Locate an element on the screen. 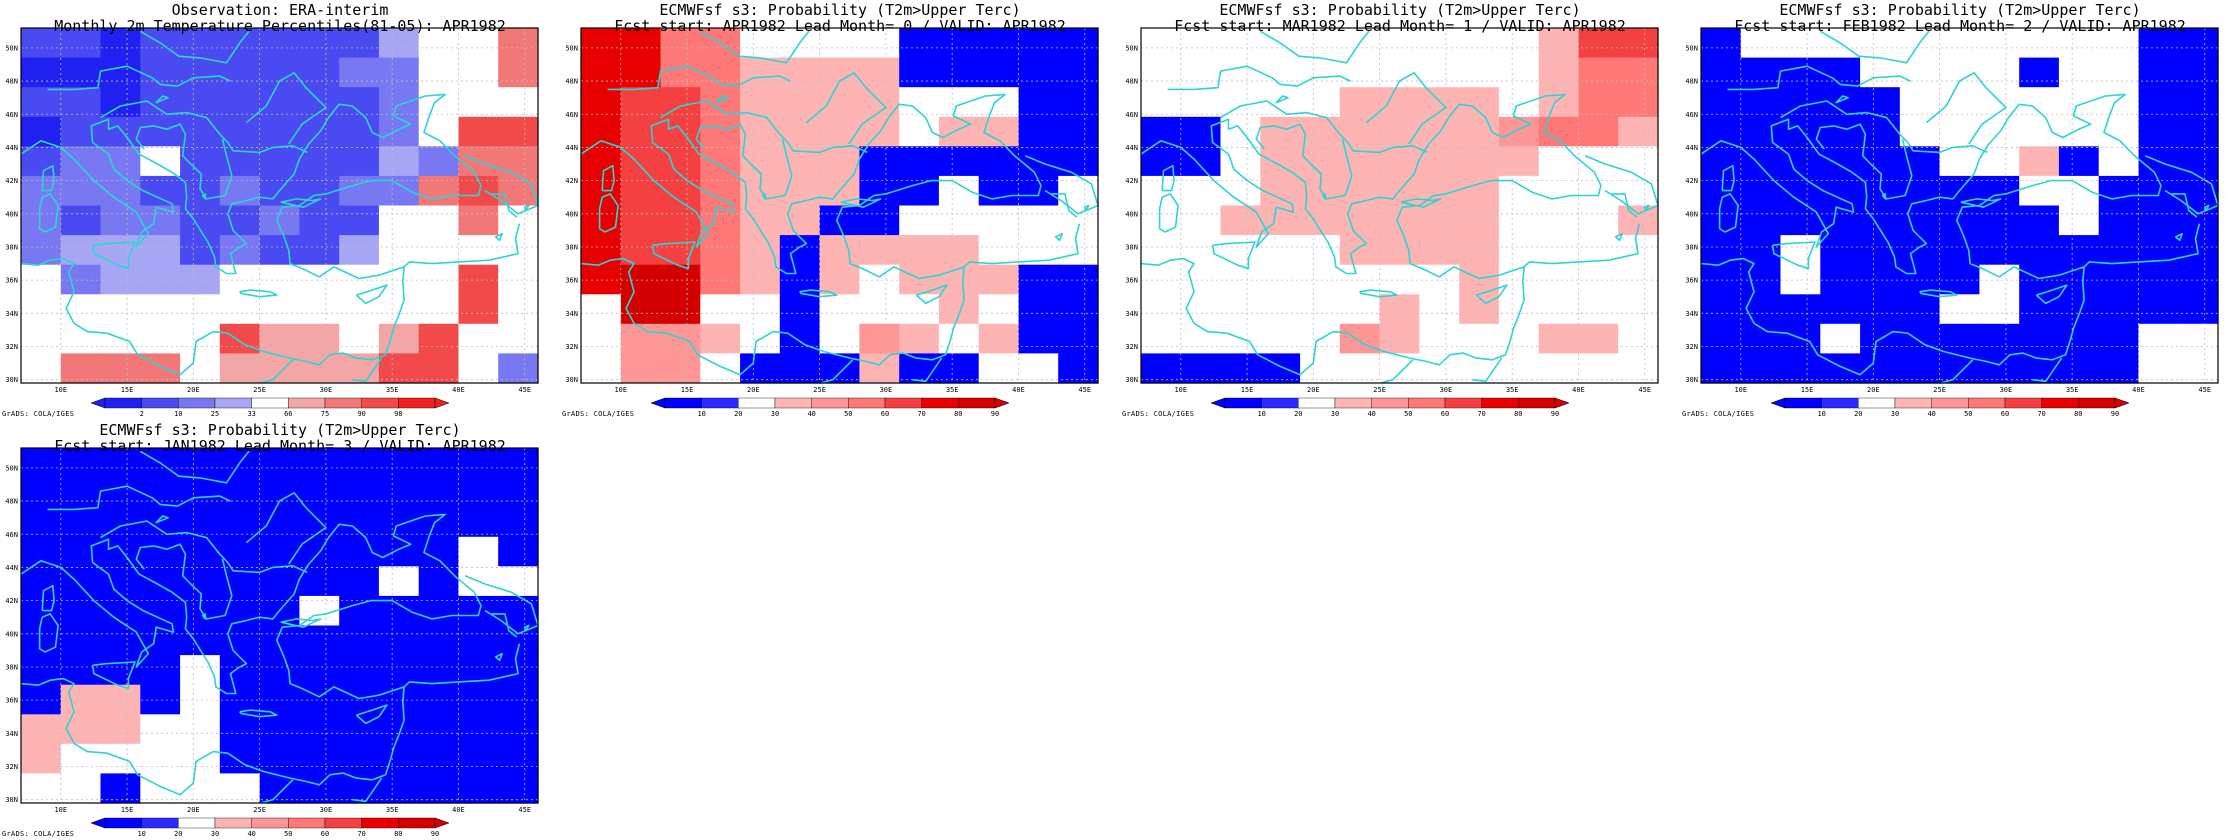 Image resolution: width=2240 pixels, height=840 pixels. colorbar-label: 40 is located at coordinates (251, 834).